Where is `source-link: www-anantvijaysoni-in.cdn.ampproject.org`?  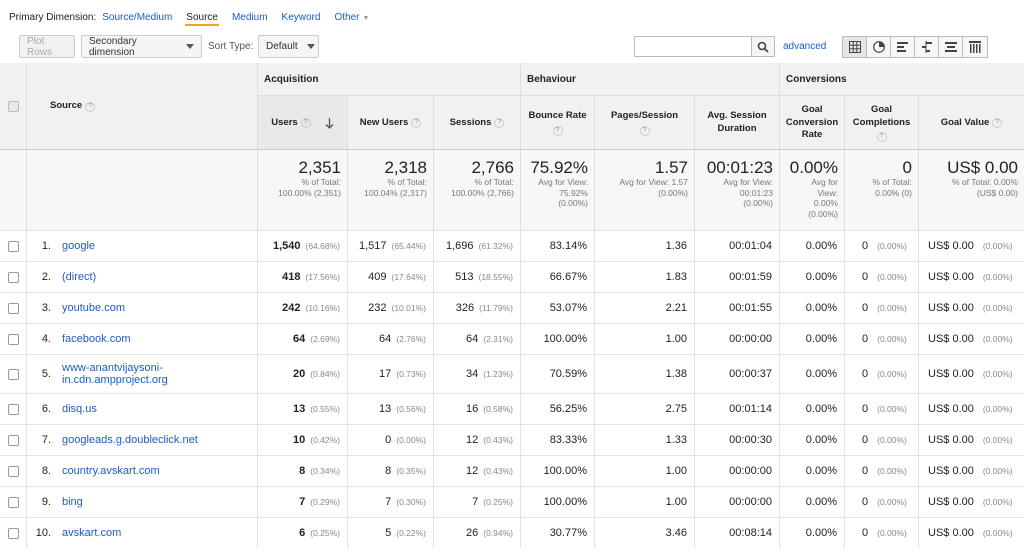
source-link: www-anantvijaysoni-in.cdn.ampproject.org is located at coordinates (115, 374).